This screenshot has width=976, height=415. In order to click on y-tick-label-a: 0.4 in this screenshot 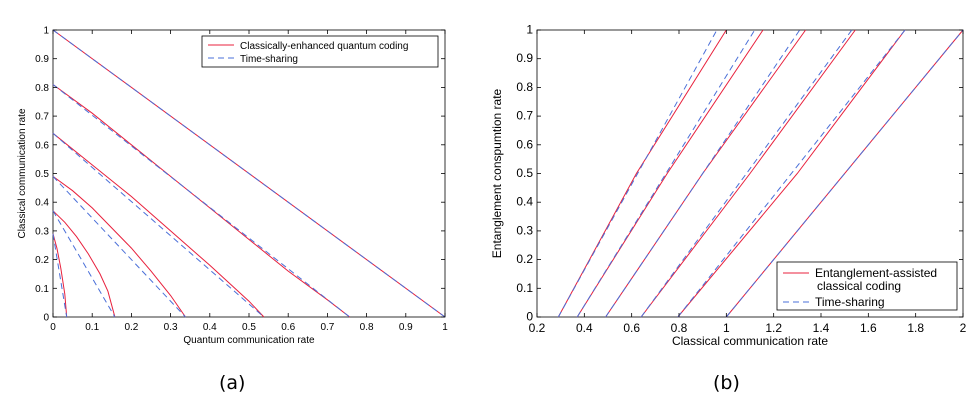, I will do `click(42, 203)`.